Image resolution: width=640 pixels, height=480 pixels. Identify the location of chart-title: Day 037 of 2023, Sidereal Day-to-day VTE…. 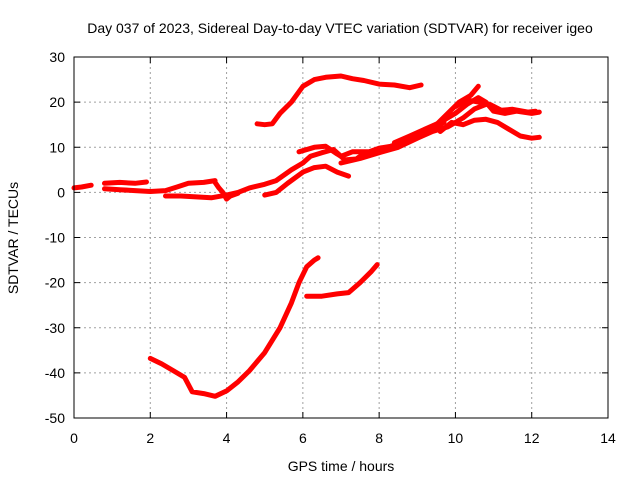
(340, 28).